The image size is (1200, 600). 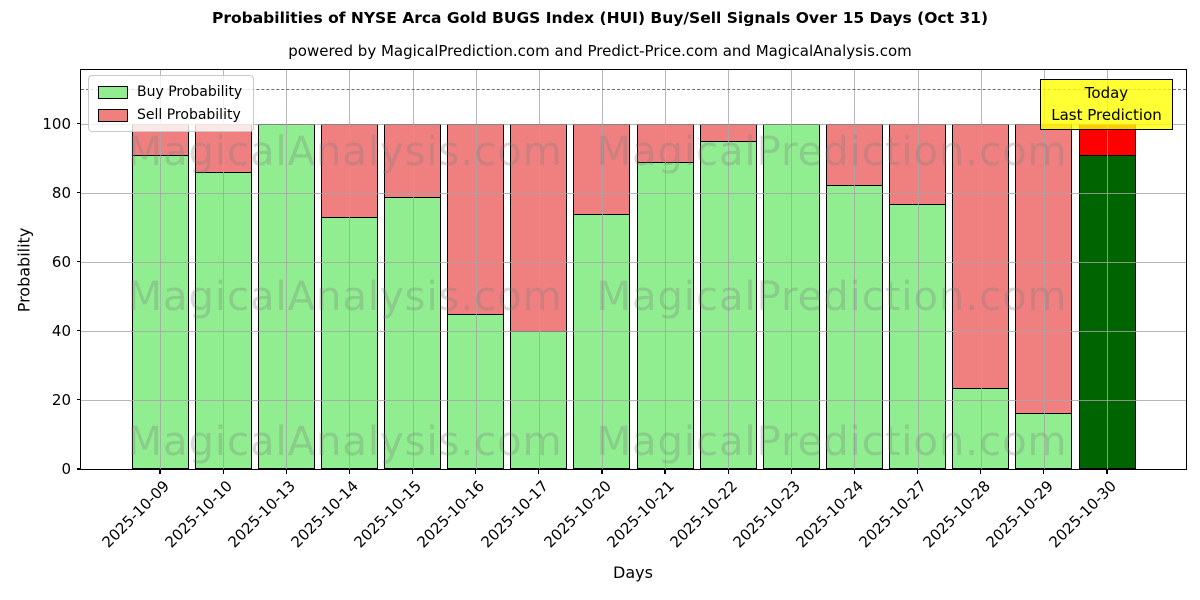 What do you see at coordinates (113, 92) in the screenshot?
I see `legend-buy-swatch` at bounding box center [113, 92].